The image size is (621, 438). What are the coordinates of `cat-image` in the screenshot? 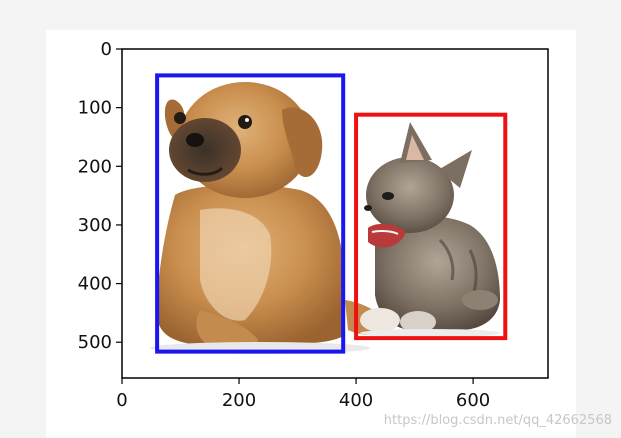 It's located at (430, 229).